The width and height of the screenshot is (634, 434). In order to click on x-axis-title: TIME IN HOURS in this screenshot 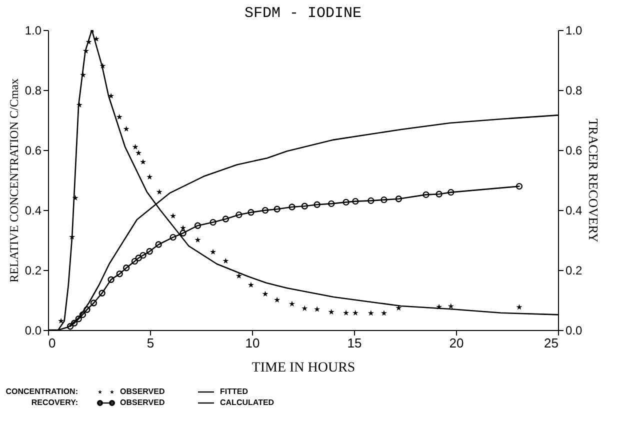, I will do `click(304, 368)`.